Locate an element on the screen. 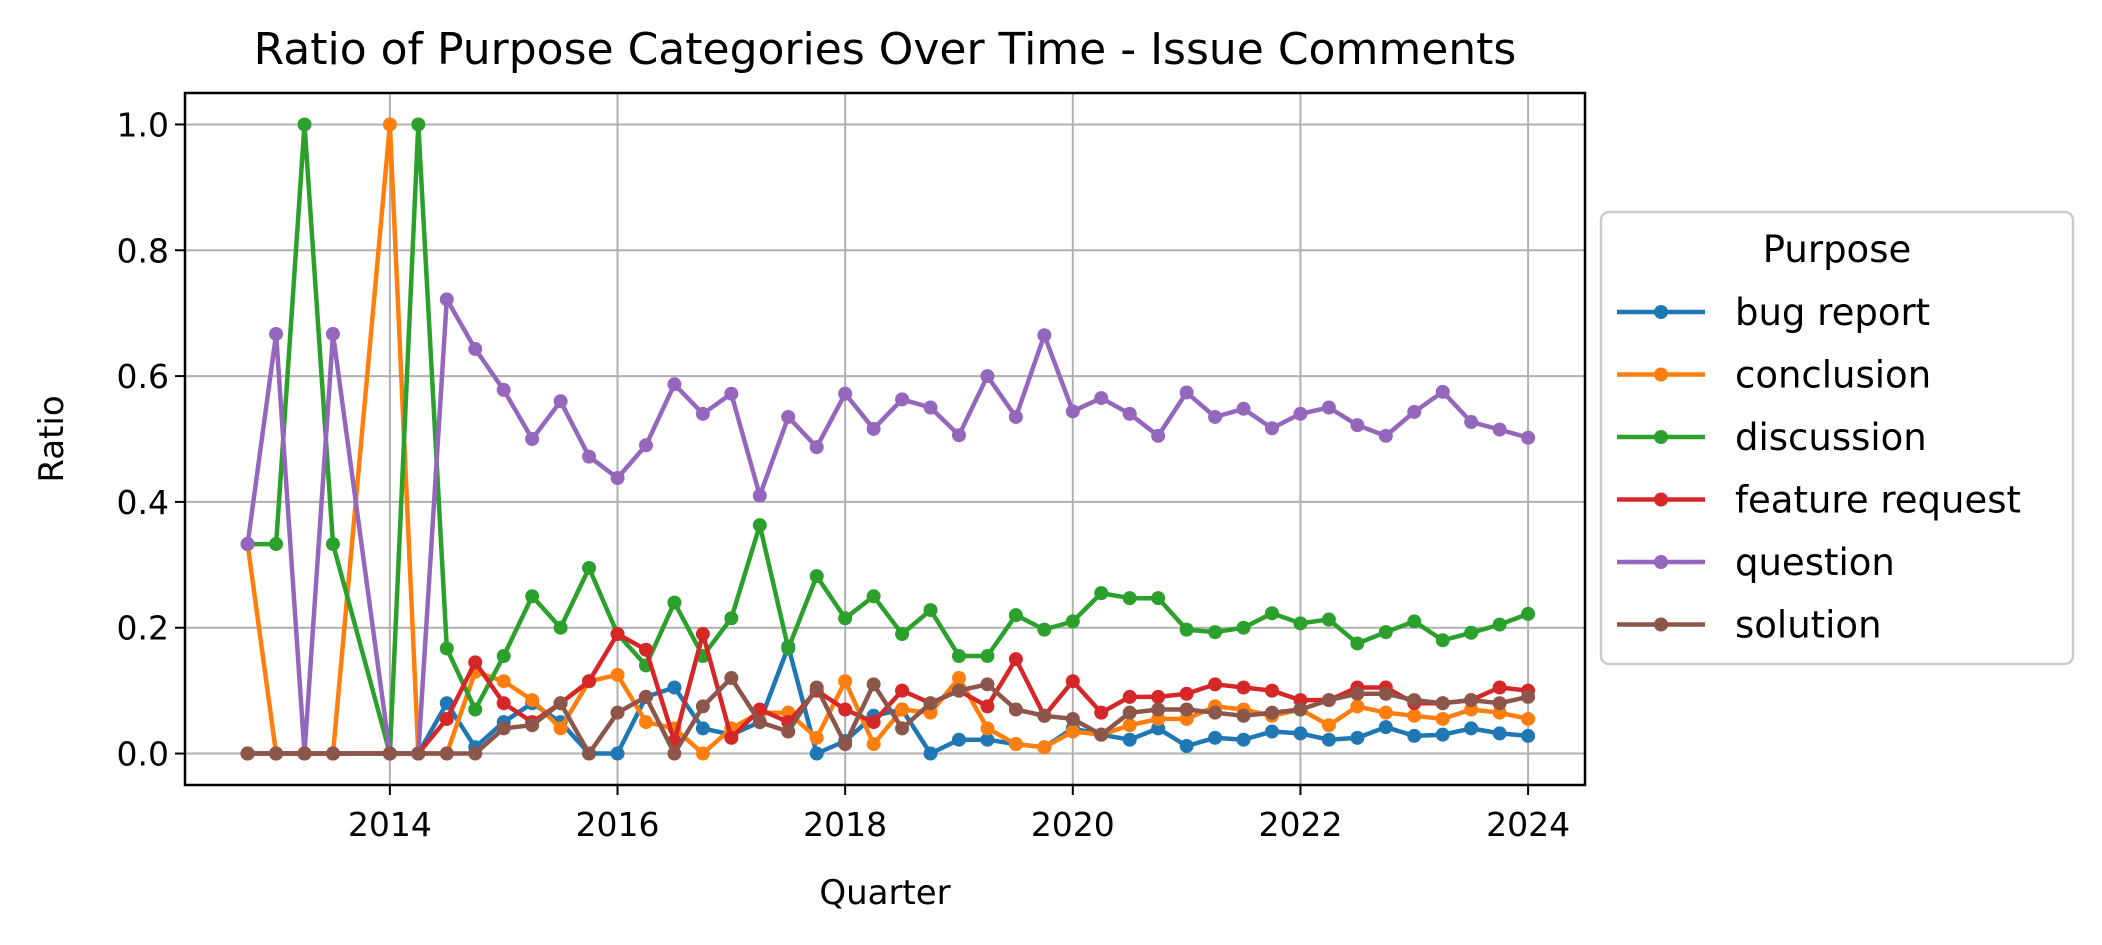 This screenshot has width=2102, height=945. legend-item-discussion: discussion is located at coordinates (1772, 437).